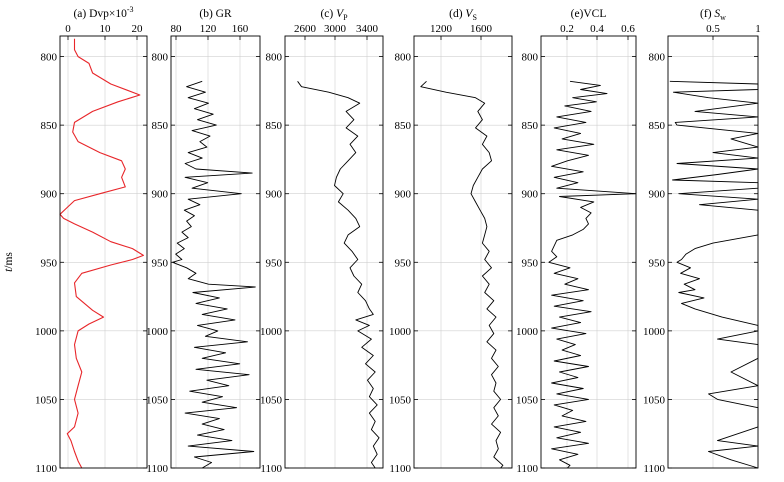 The width and height of the screenshot is (784, 482). I want to click on x-tick-label: 160, so click(240, 29).